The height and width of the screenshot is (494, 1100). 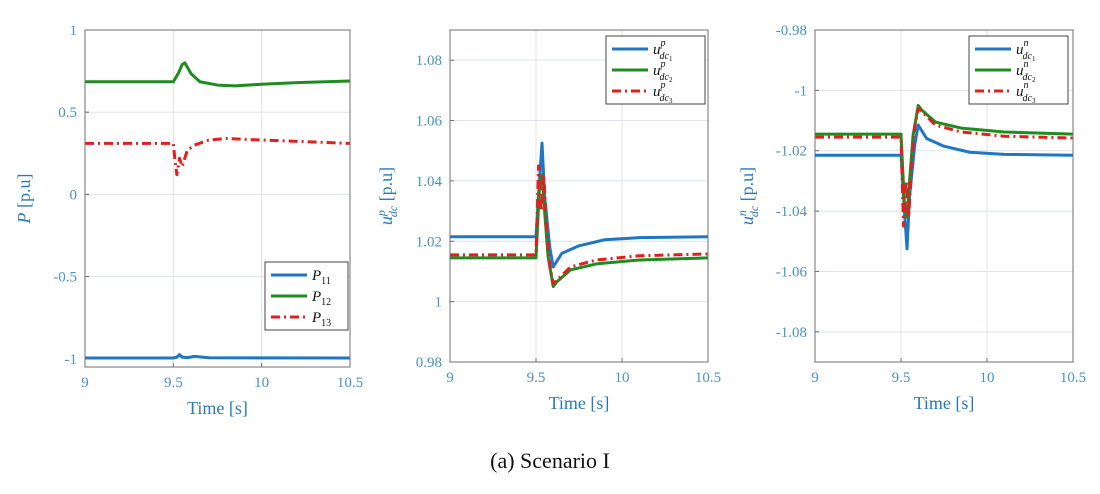 What do you see at coordinates (429, 61) in the screenshot?
I see `y-tick-label: 1.08` at bounding box center [429, 61].